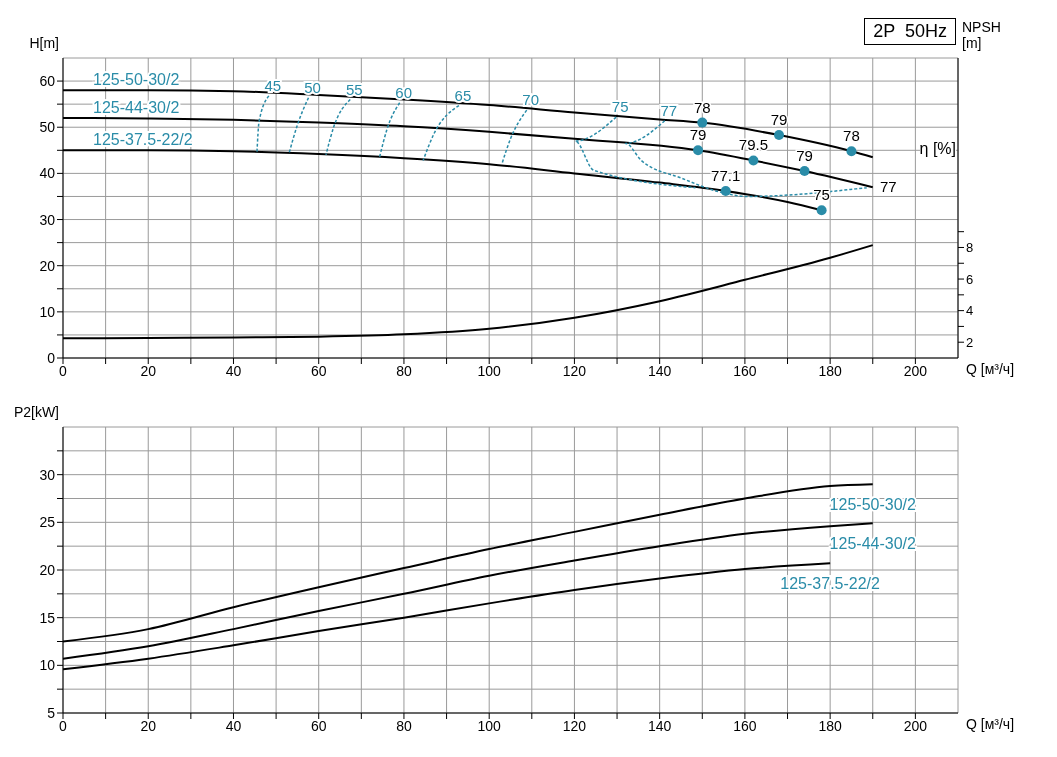  What do you see at coordinates (47, 617) in the screenshot?
I see `y-tick-label: 15` at bounding box center [47, 617].